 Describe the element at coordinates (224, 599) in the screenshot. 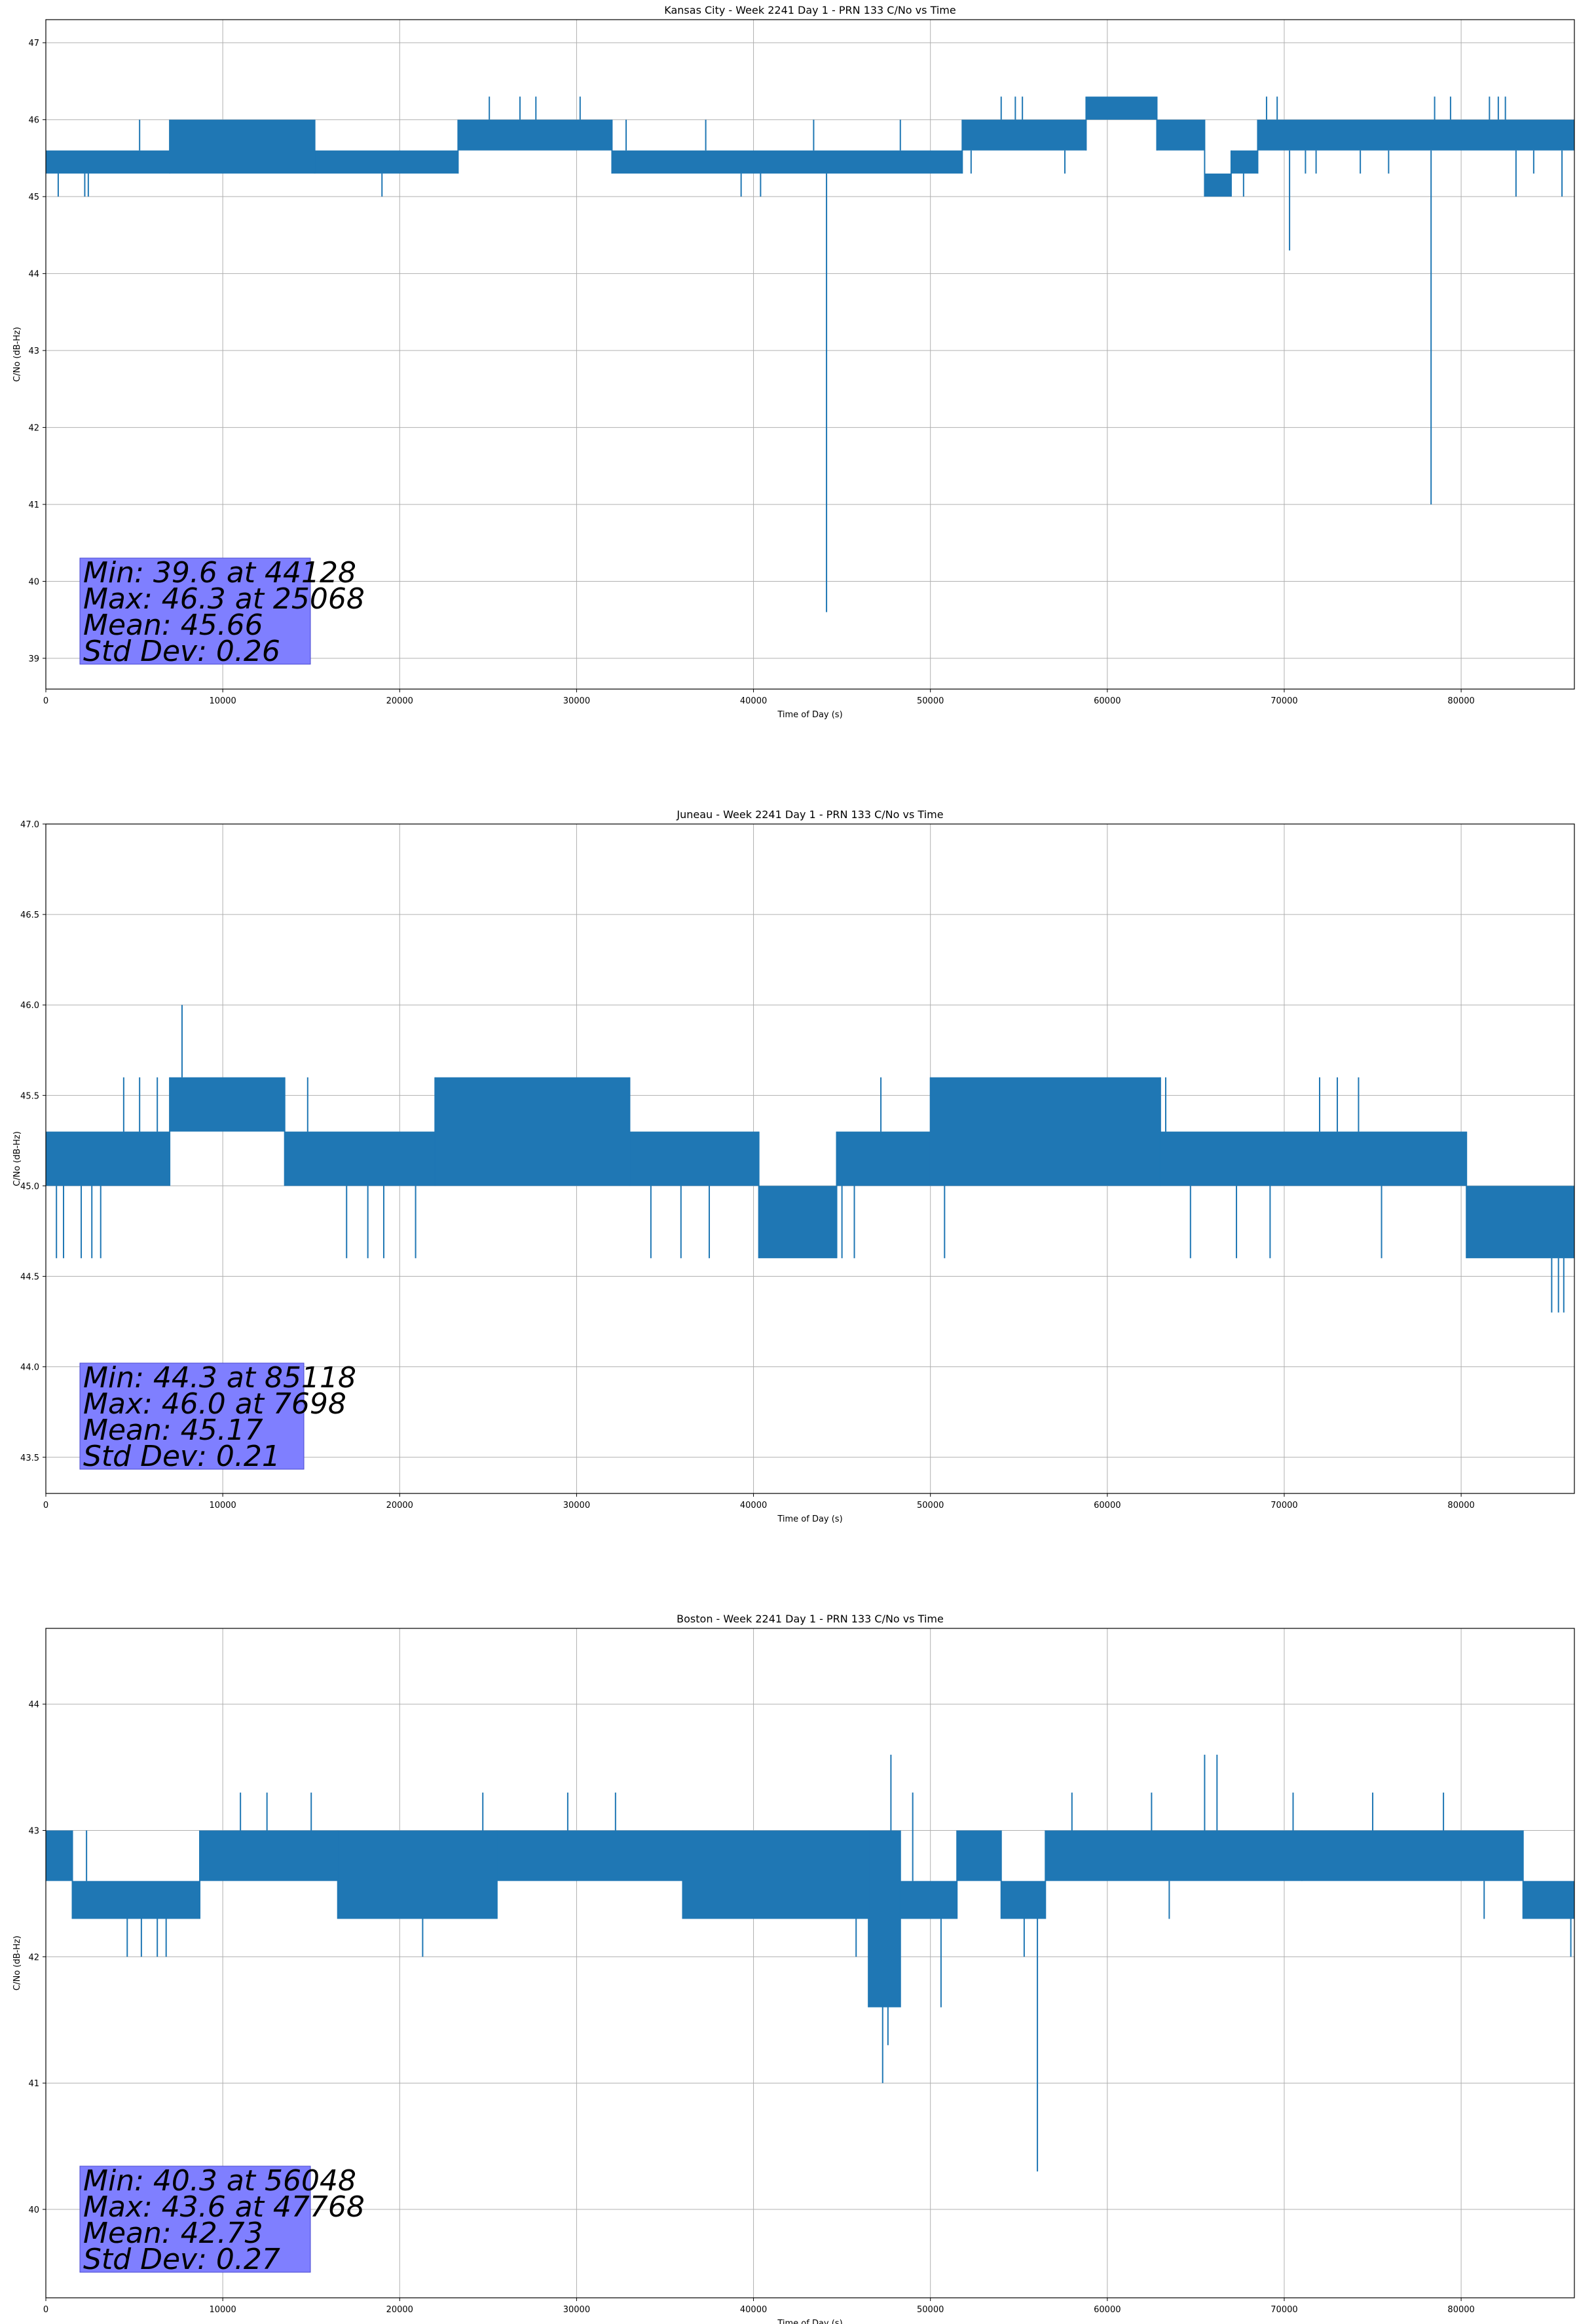

I see `stats-line: Max: 46.3 at 25068` at that location.